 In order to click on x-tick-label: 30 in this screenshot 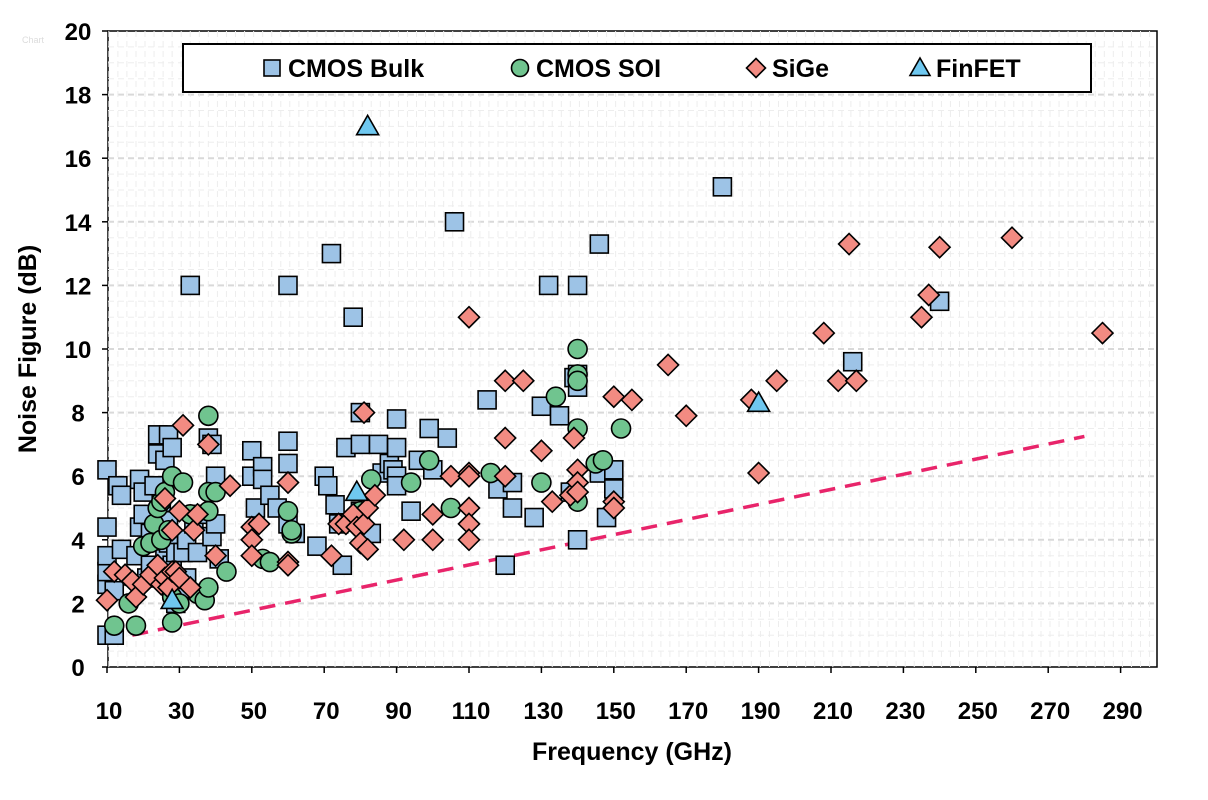, I will do `click(181, 711)`.